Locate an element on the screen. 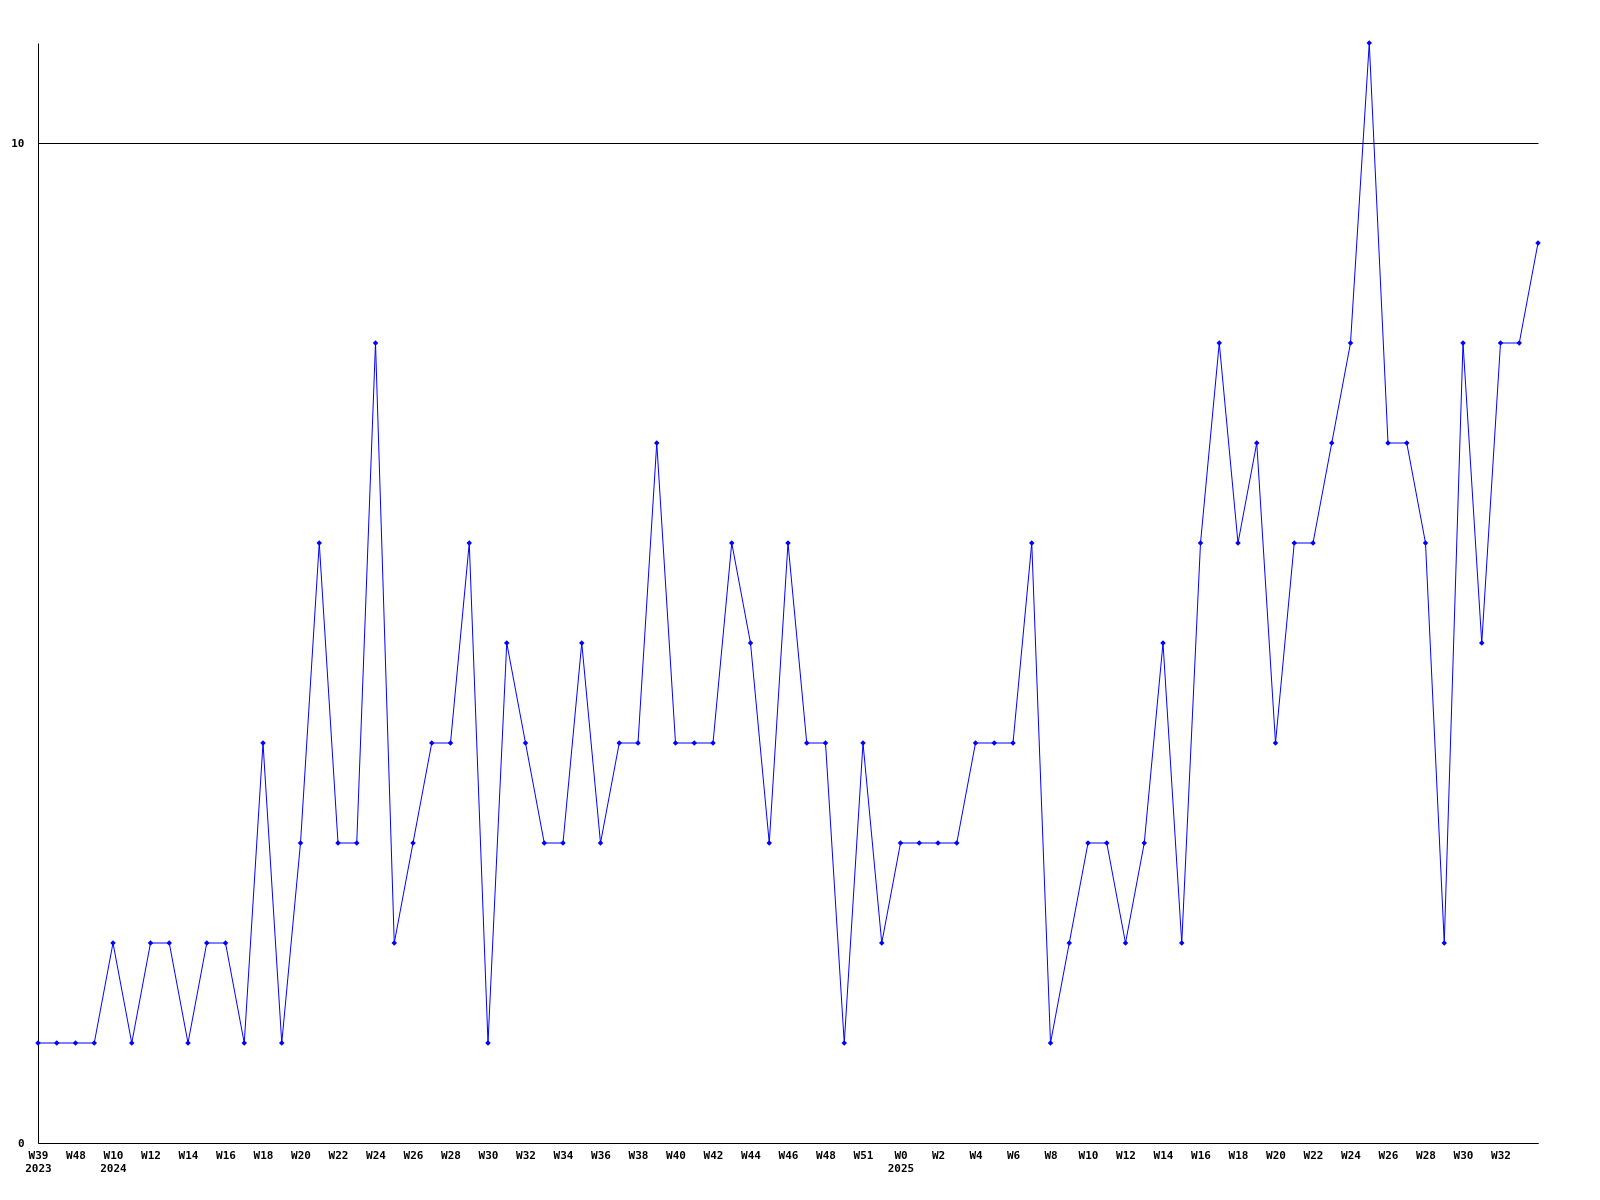  x-tick-label: W4 is located at coordinates (976, 1155).